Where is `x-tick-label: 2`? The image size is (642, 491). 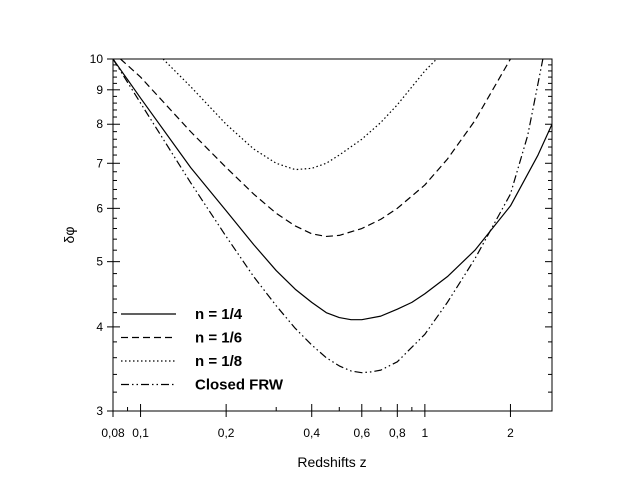
x-tick-label: 2 is located at coordinates (510, 433).